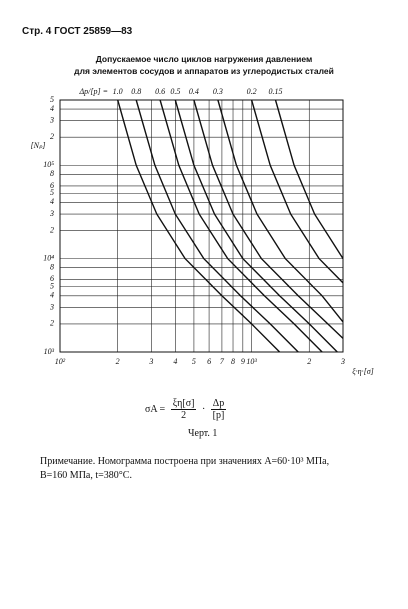 The image size is (408, 609). What do you see at coordinates (251, 361) in the screenshot?
I see `x-tick-label: 10³` at bounding box center [251, 361].